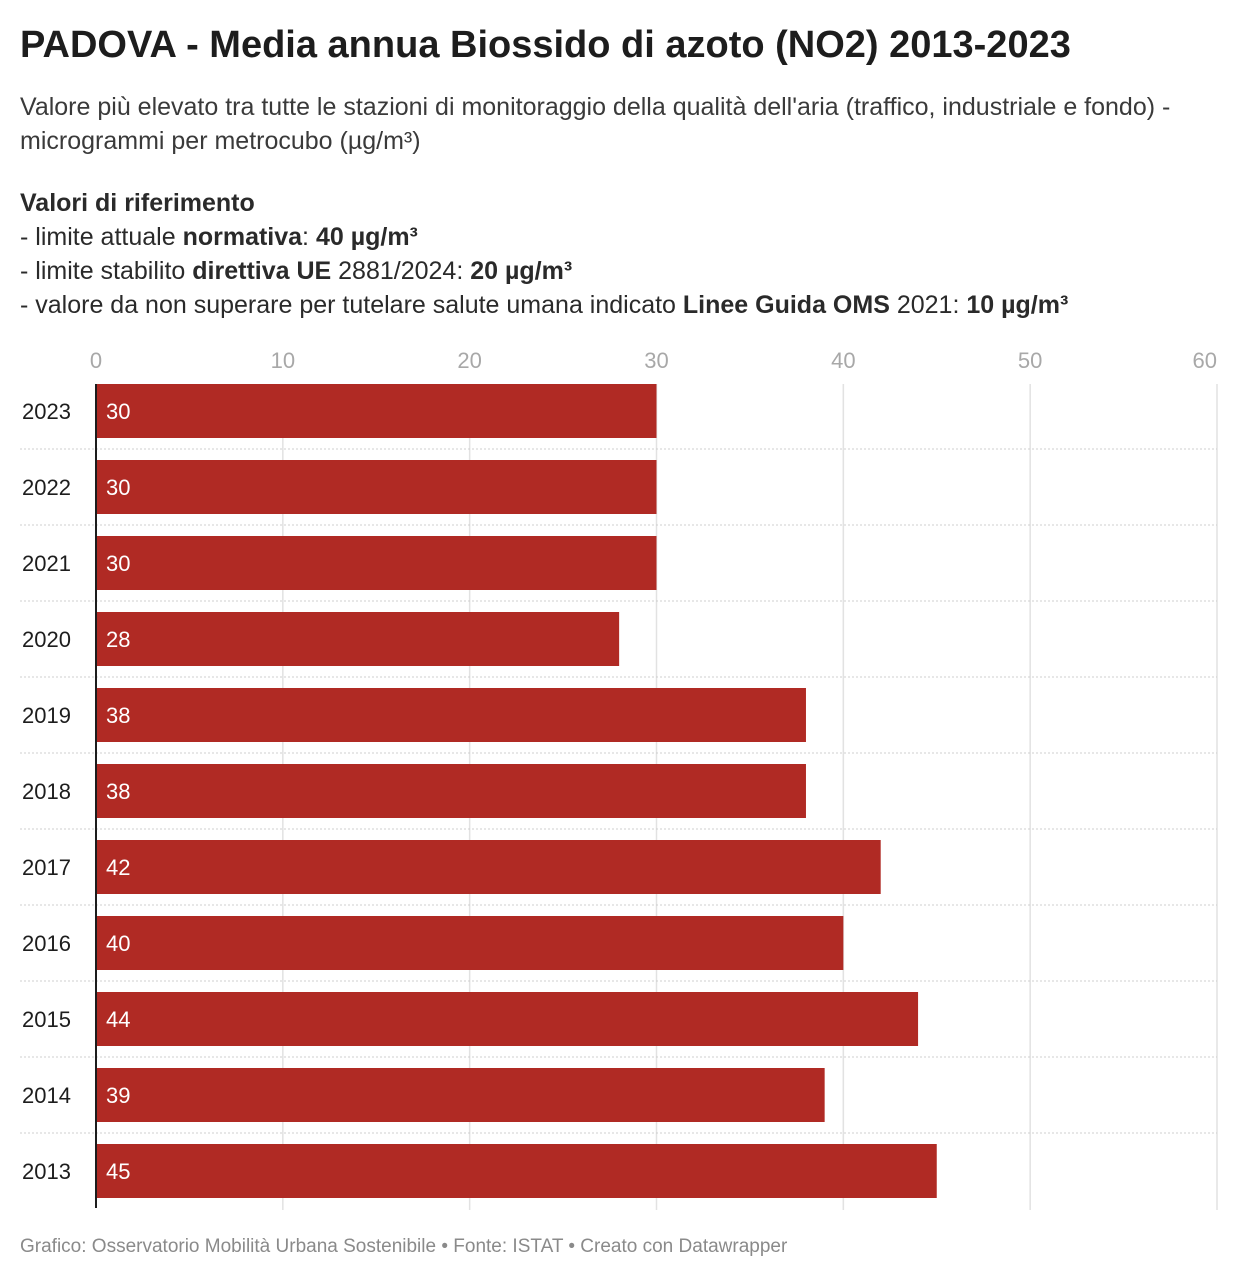  What do you see at coordinates (451, 791) in the screenshot?
I see `bar-2018` at bounding box center [451, 791].